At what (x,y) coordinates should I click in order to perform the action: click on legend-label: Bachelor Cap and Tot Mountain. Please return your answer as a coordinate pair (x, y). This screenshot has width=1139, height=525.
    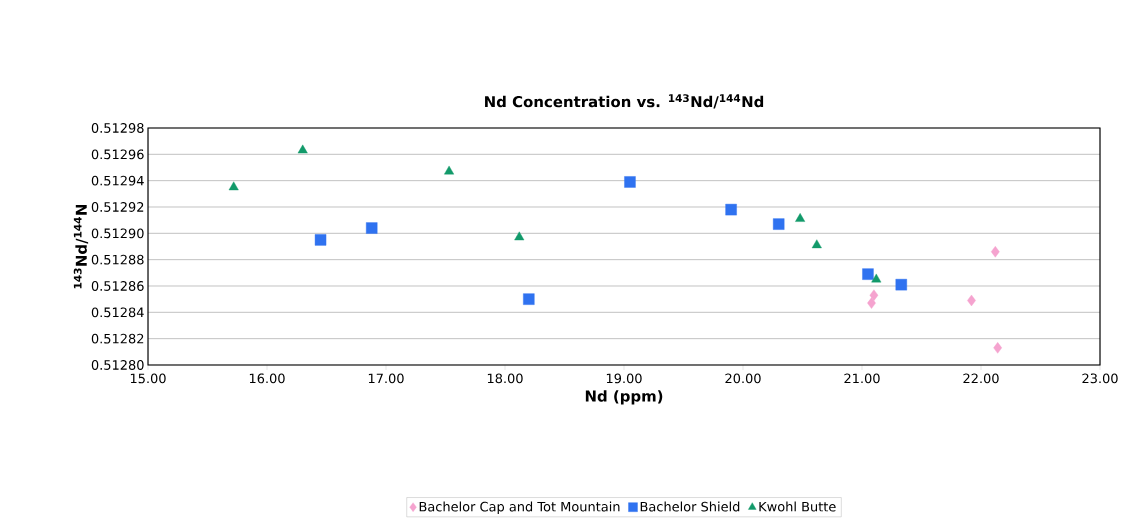
    Looking at the image, I should click on (519, 508).